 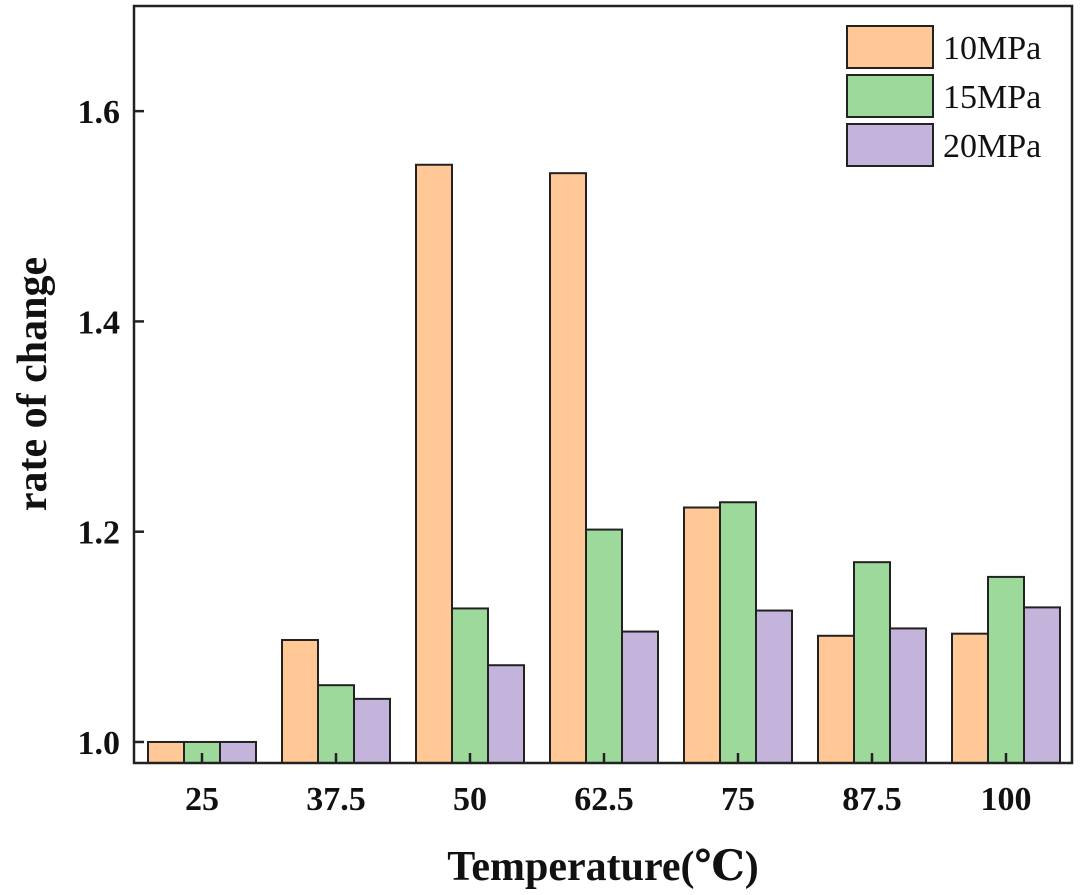 I want to click on x-axis-title: Temperature(℃), so click(x=603, y=867).